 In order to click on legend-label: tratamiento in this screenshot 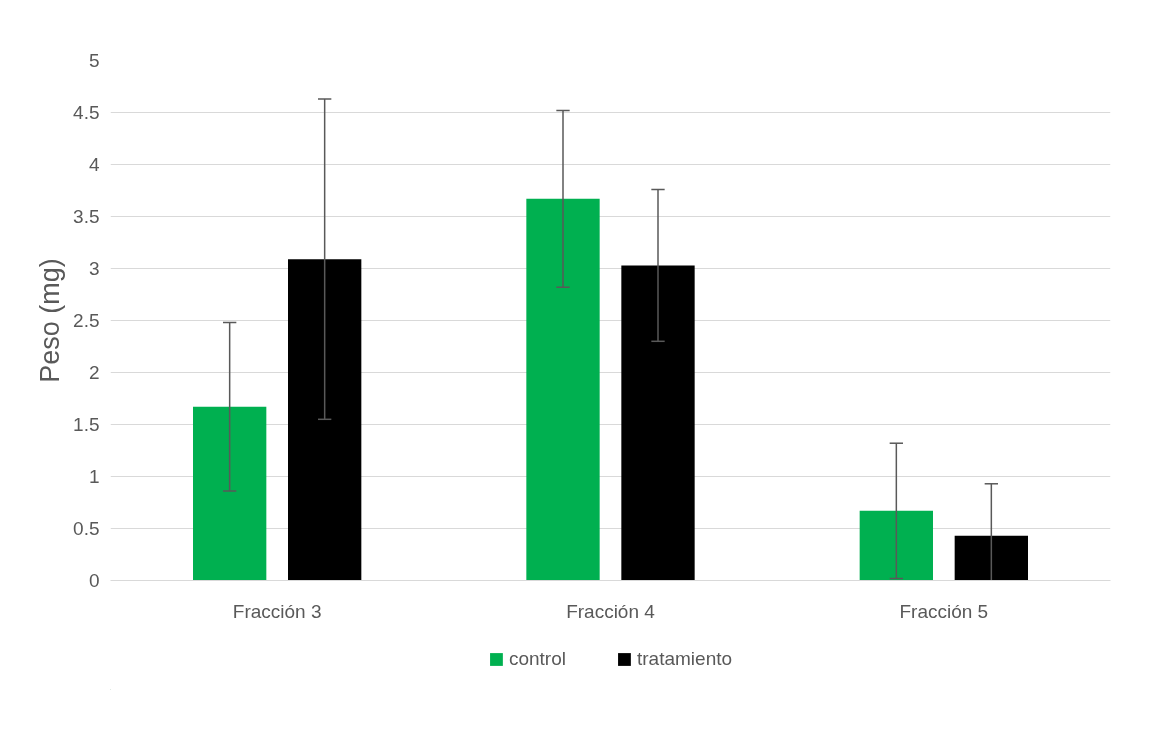, I will do `click(684, 659)`.